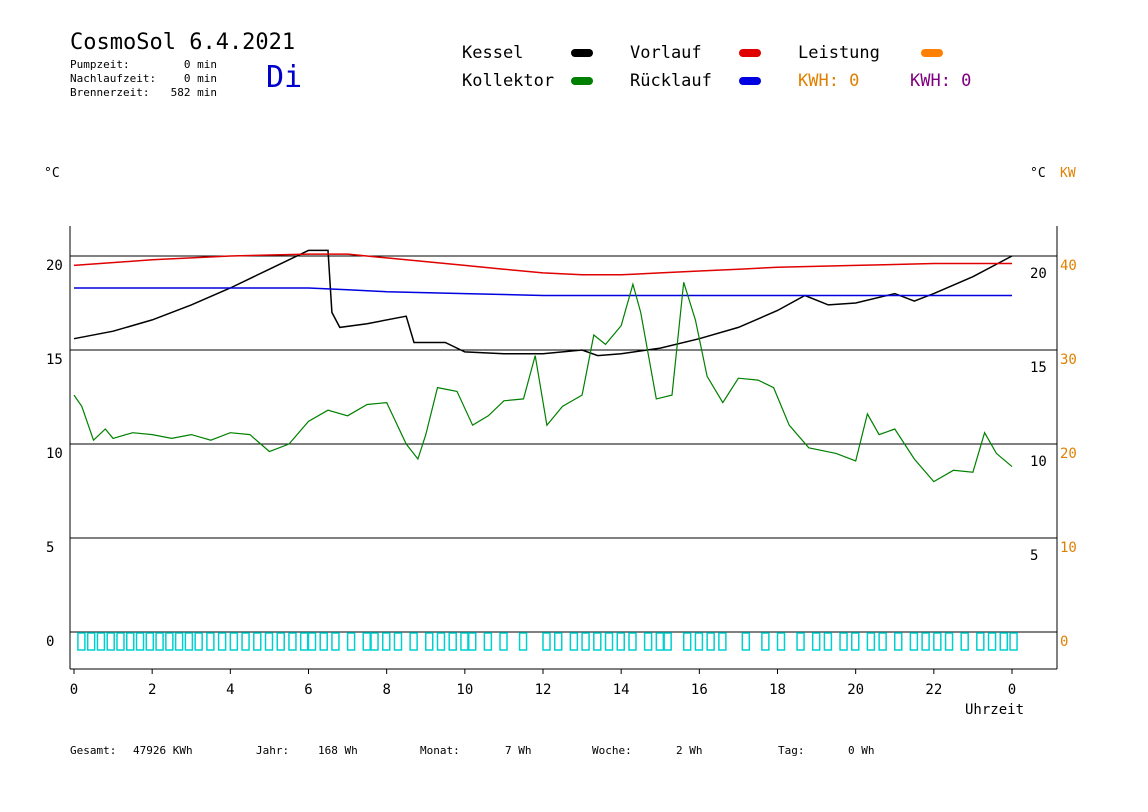 This screenshot has height=812, width=1148. I want to click on left-axis-unit: °C, so click(52, 173).